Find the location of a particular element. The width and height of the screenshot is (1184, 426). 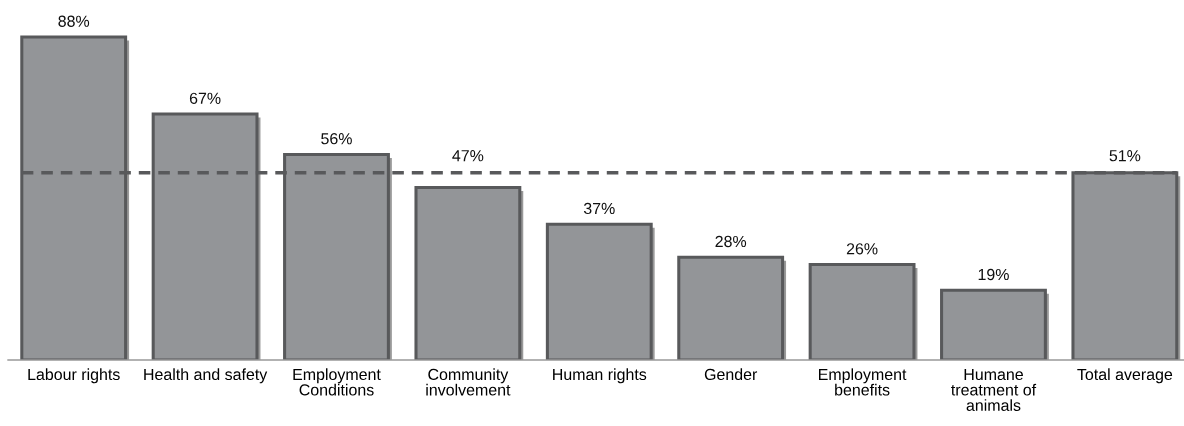

x-tick-label: Human rights is located at coordinates (600, 376).